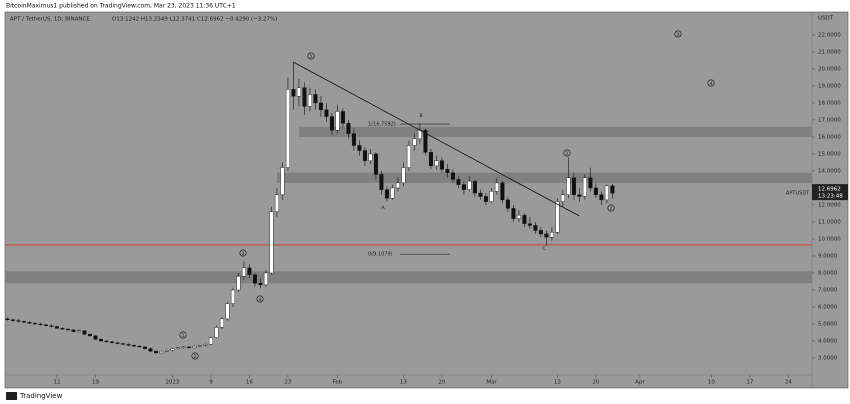 The width and height of the screenshot is (850, 404). What do you see at coordinates (826, 19) in the screenshot?
I see `axis-unit: USDT` at bounding box center [826, 19].